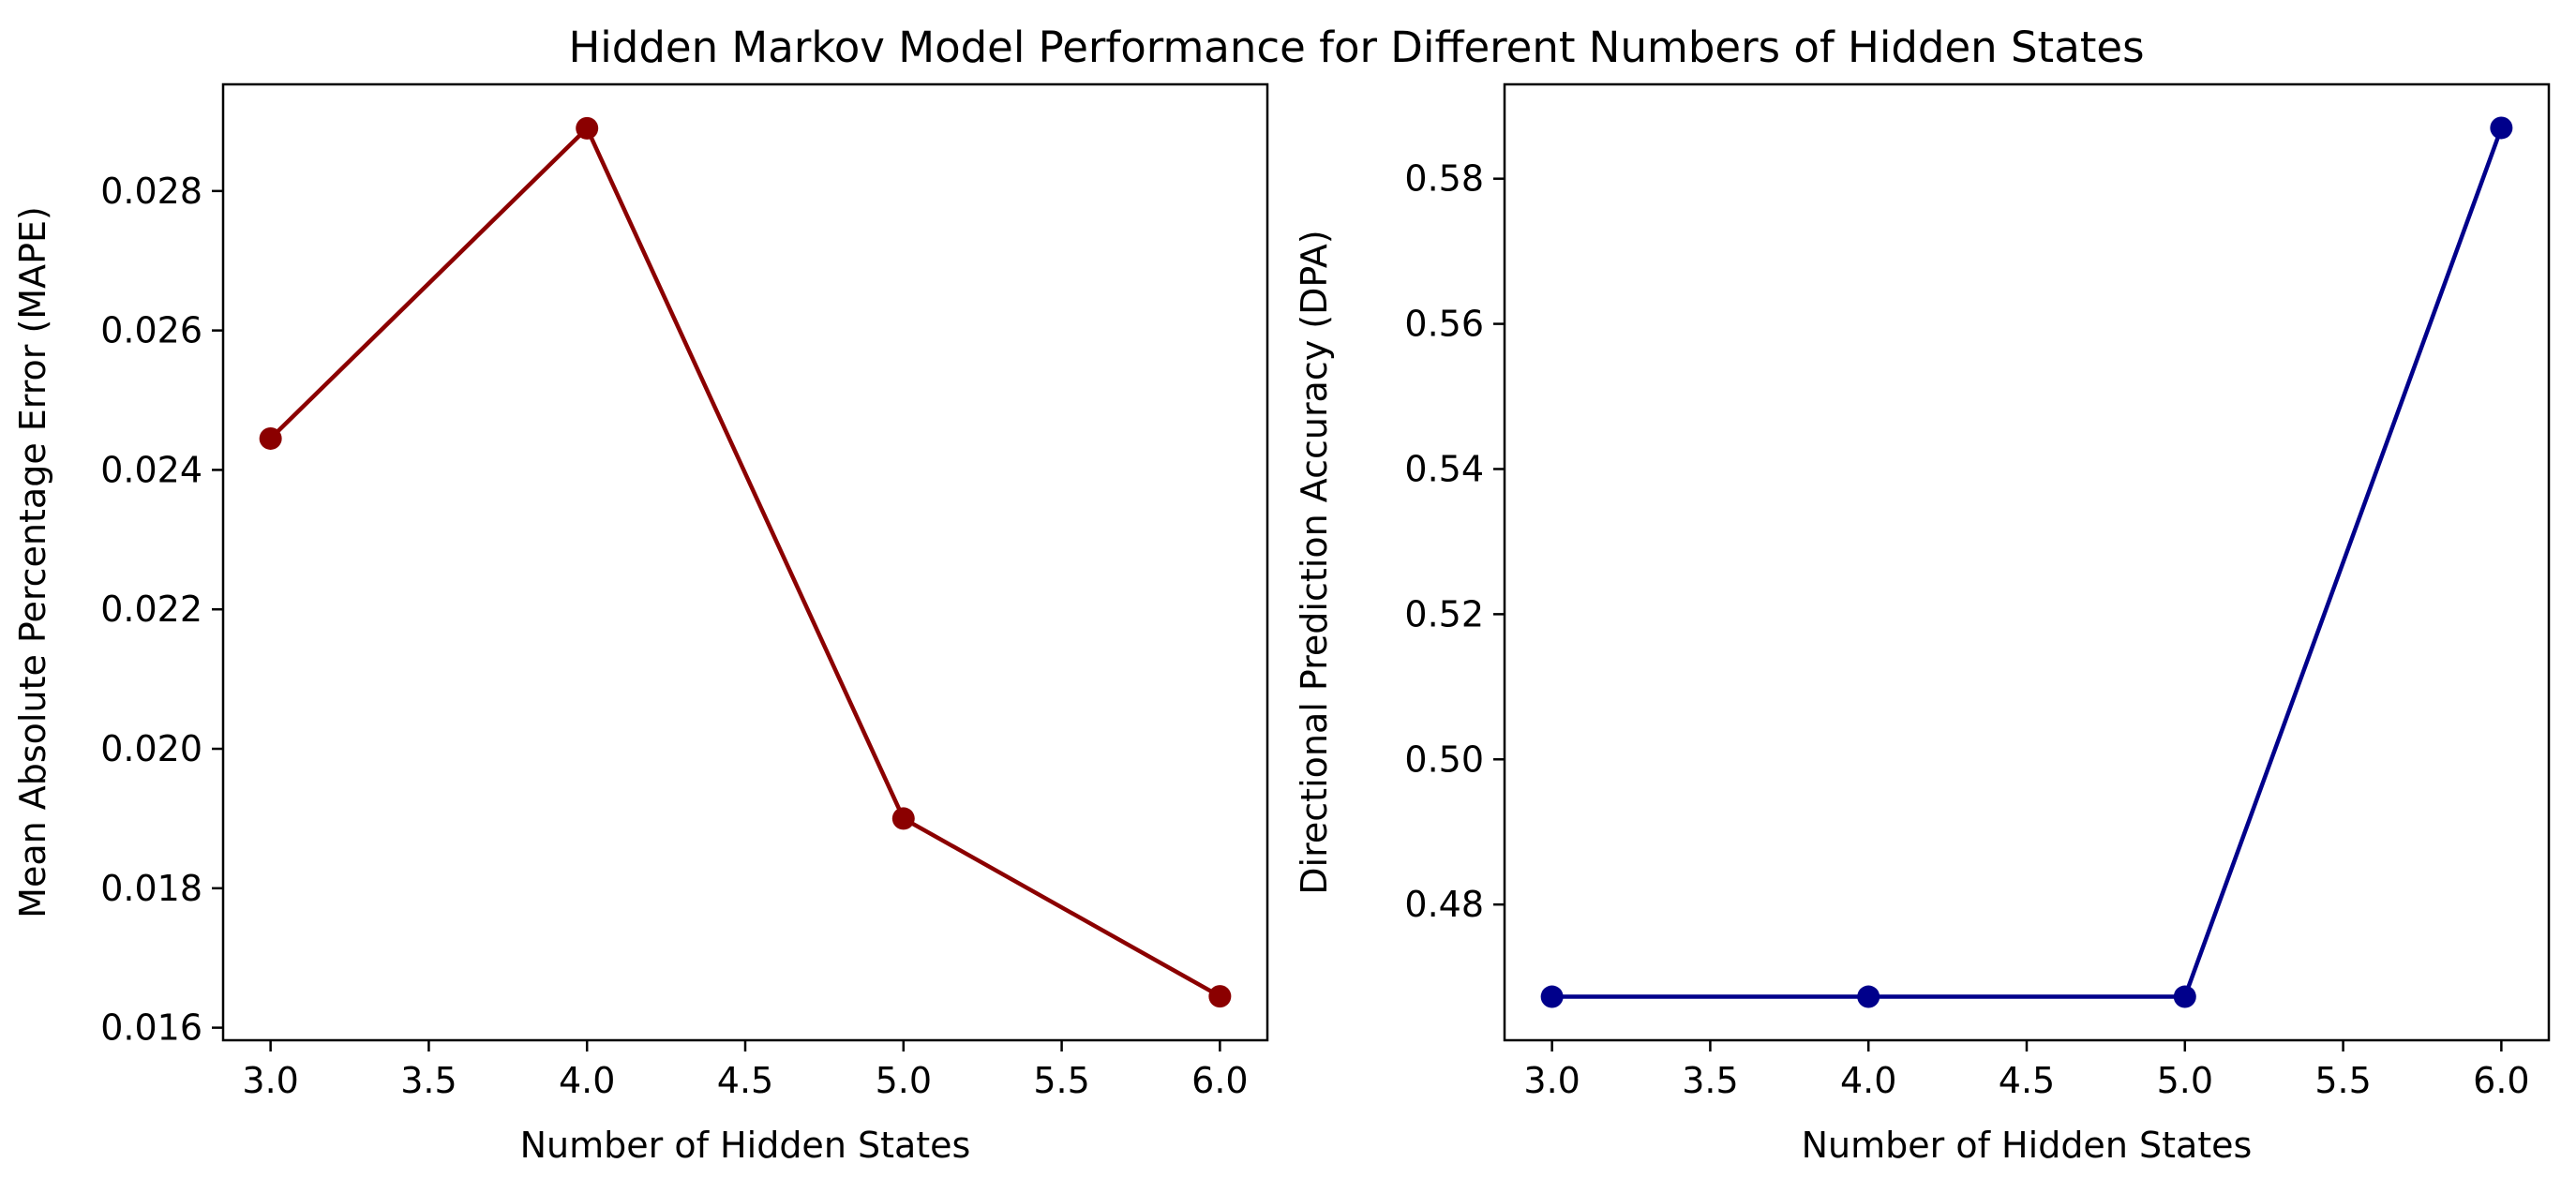 The height and width of the screenshot is (1193, 2576). What do you see at coordinates (151, 888) in the screenshot?
I see `mape-y-tick-label: 0.018` at bounding box center [151, 888].